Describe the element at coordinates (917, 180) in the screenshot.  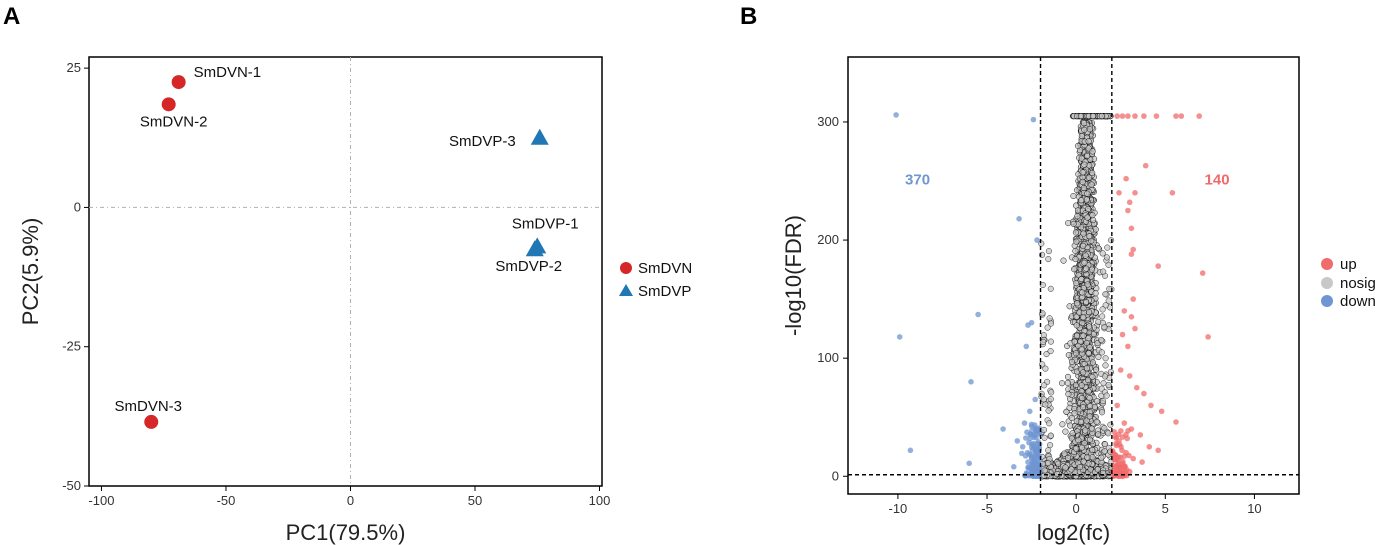
I see `down-count-label: 370` at that location.